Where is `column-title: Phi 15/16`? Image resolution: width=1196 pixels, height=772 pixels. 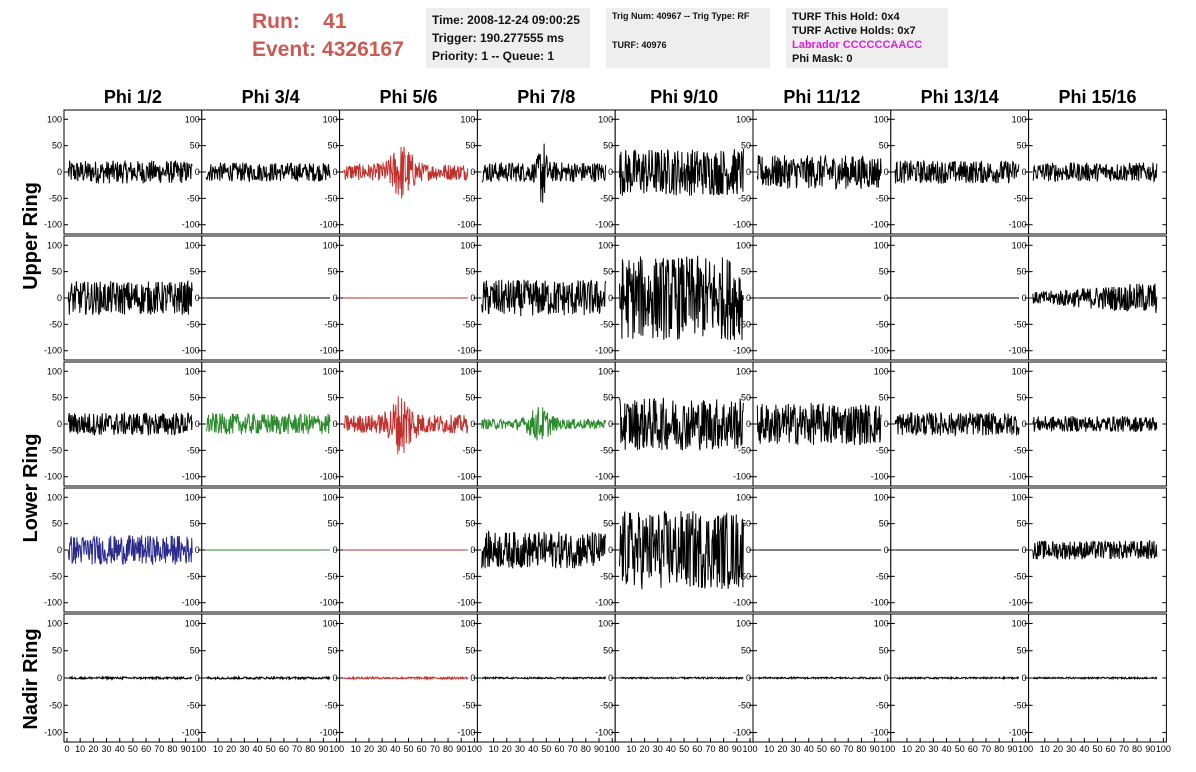 column-title: Phi 15/16 is located at coordinates (1097, 97).